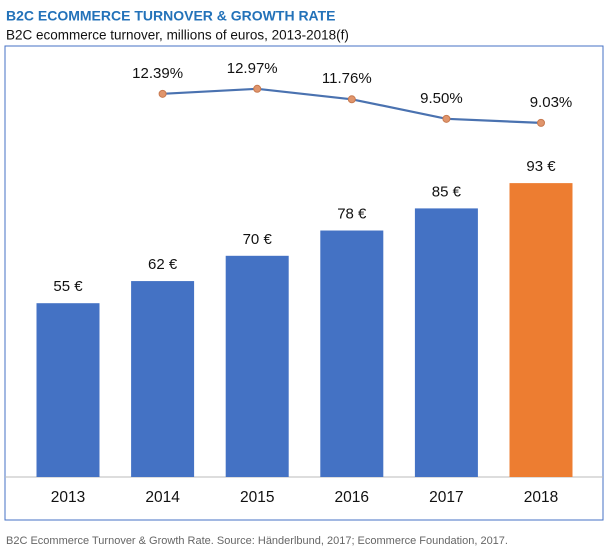  Describe the element at coordinates (551, 102) in the screenshot. I see `growth-value-label: 9.03%` at that location.